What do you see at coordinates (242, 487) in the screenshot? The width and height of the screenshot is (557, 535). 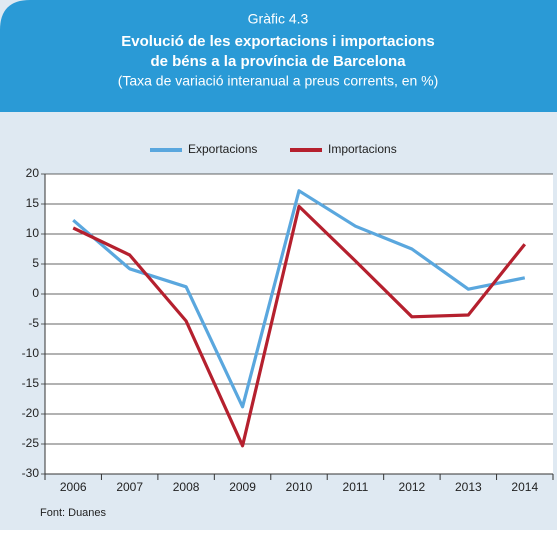 I see `x-tick-label: 2009` at bounding box center [242, 487].